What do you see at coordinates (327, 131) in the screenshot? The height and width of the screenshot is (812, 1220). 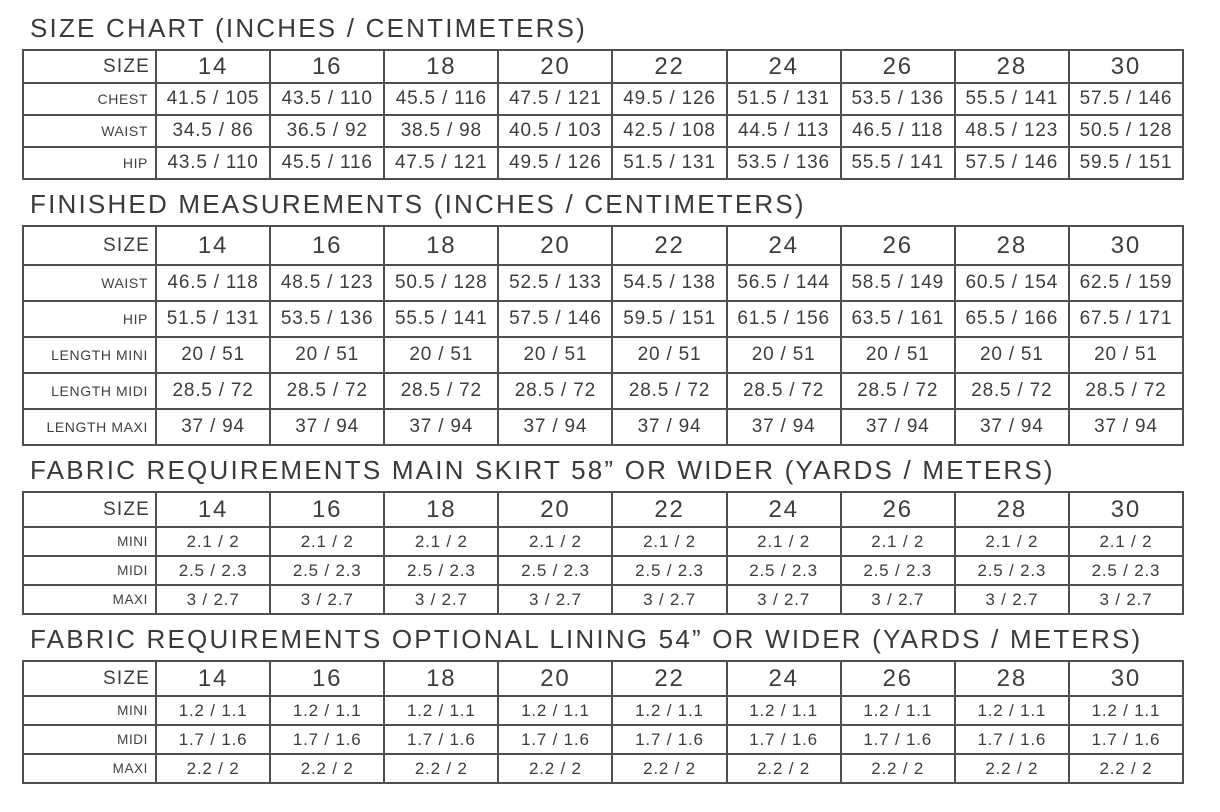 I see `value-cell: 36.5 / 92` at bounding box center [327, 131].